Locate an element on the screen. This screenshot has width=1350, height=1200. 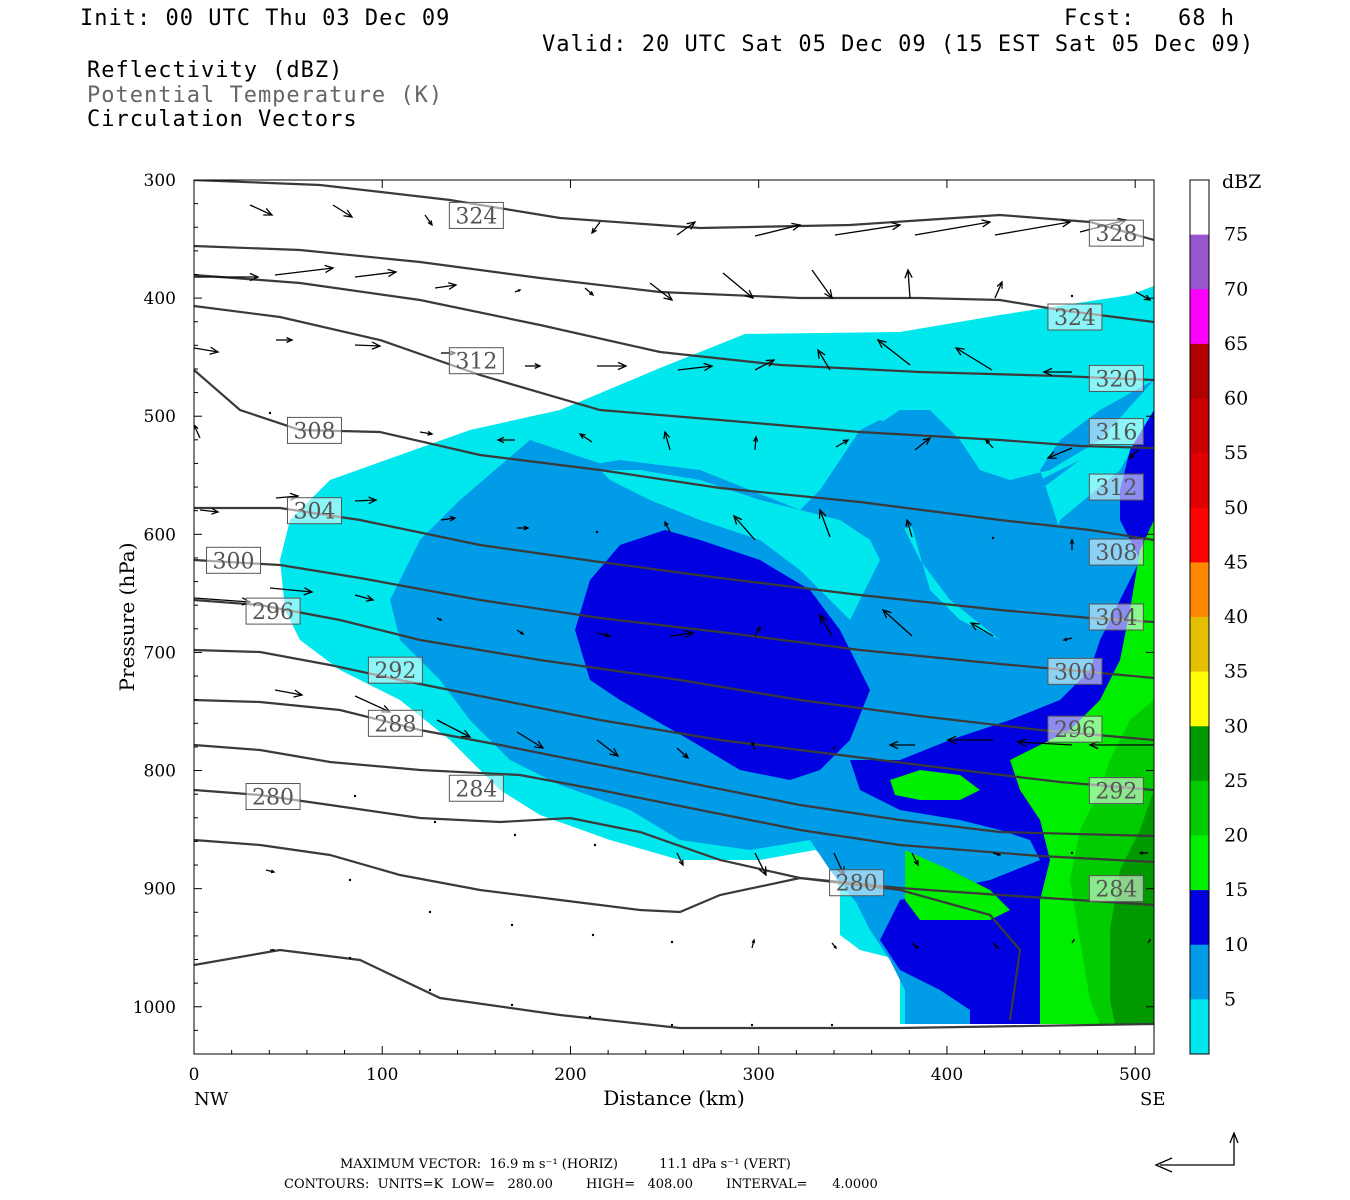
y-tick-label: 400 is located at coordinates (160, 299).